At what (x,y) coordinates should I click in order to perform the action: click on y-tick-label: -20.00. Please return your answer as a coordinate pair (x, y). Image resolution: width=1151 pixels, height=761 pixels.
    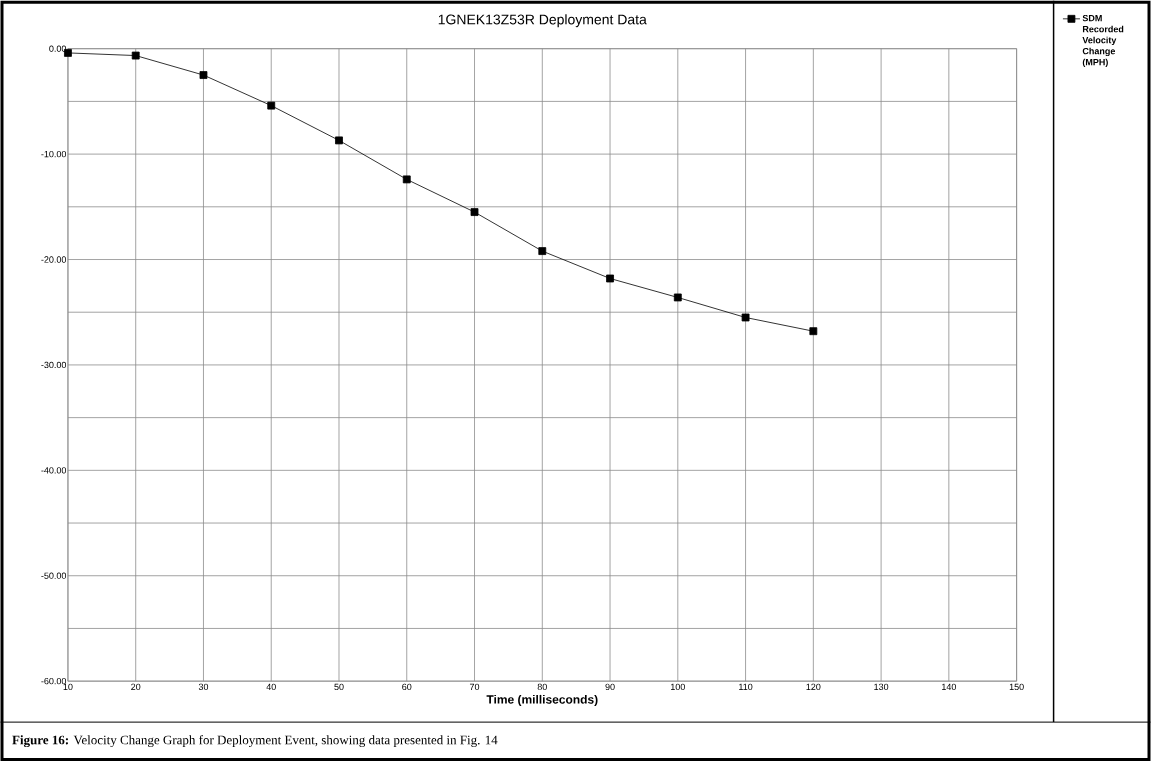
    Looking at the image, I should click on (54, 259).